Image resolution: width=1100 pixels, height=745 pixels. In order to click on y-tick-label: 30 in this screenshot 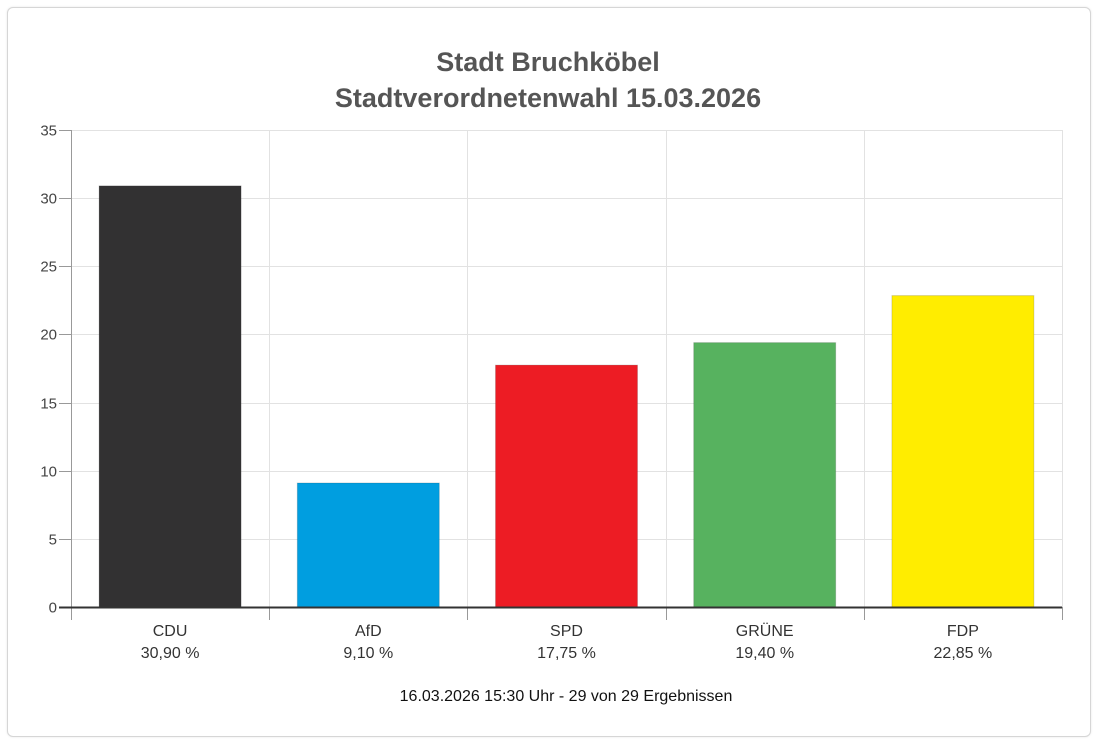, I will do `click(48, 199)`.